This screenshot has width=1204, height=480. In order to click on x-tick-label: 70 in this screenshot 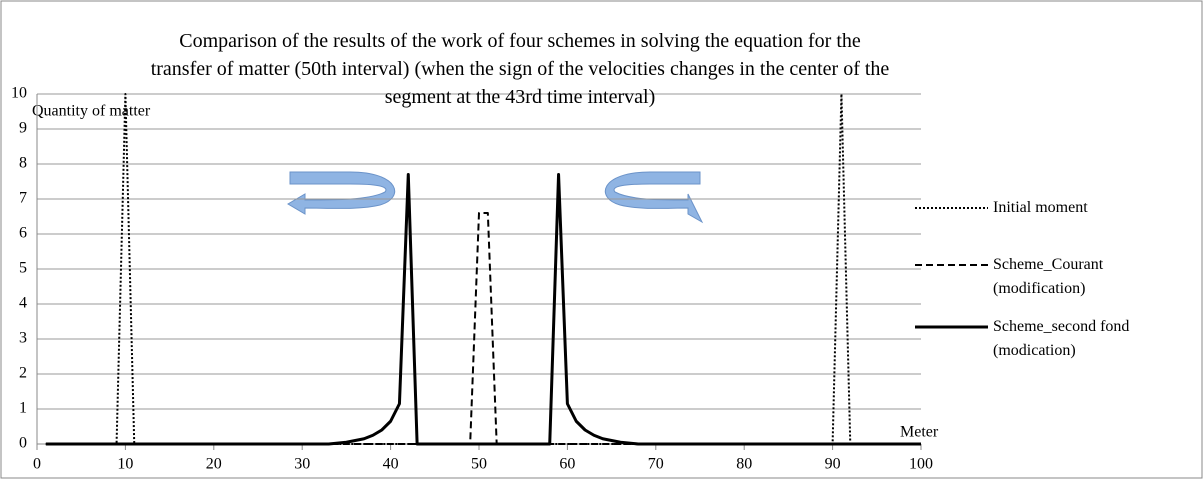, I will do `click(656, 464)`.